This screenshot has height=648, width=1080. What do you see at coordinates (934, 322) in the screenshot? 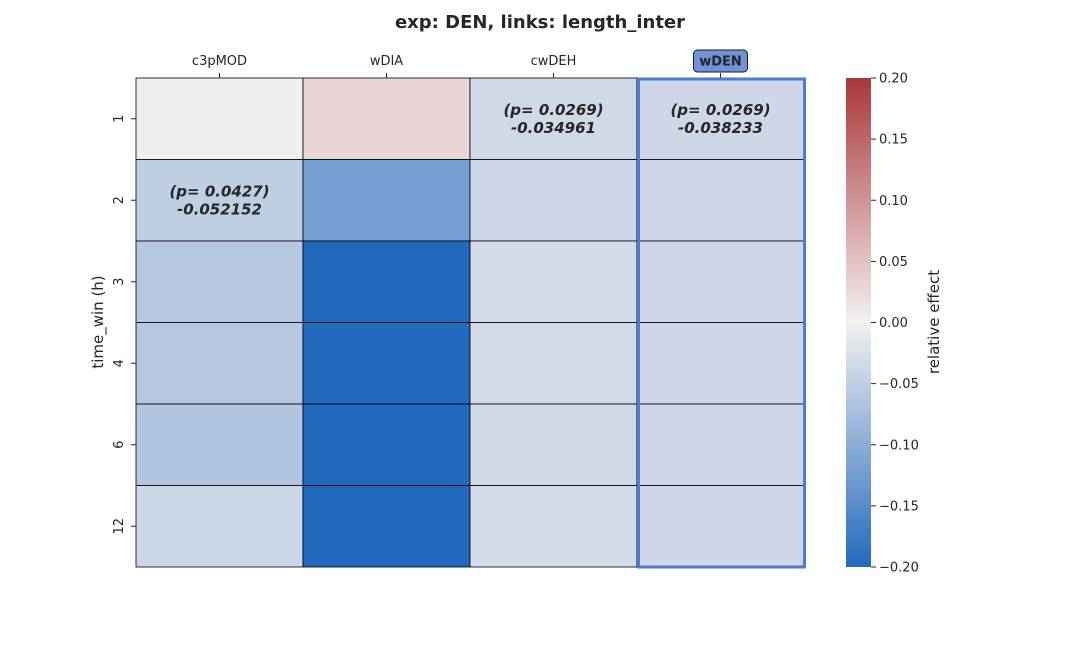
I see `colorbar-label: relative effect` at bounding box center [934, 322].